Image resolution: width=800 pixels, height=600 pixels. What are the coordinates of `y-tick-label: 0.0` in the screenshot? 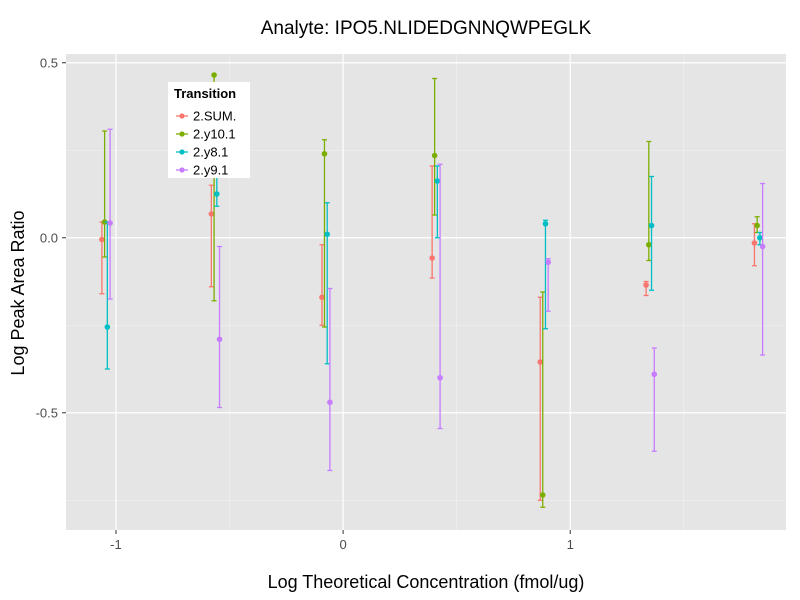 It's located at (49, 237).